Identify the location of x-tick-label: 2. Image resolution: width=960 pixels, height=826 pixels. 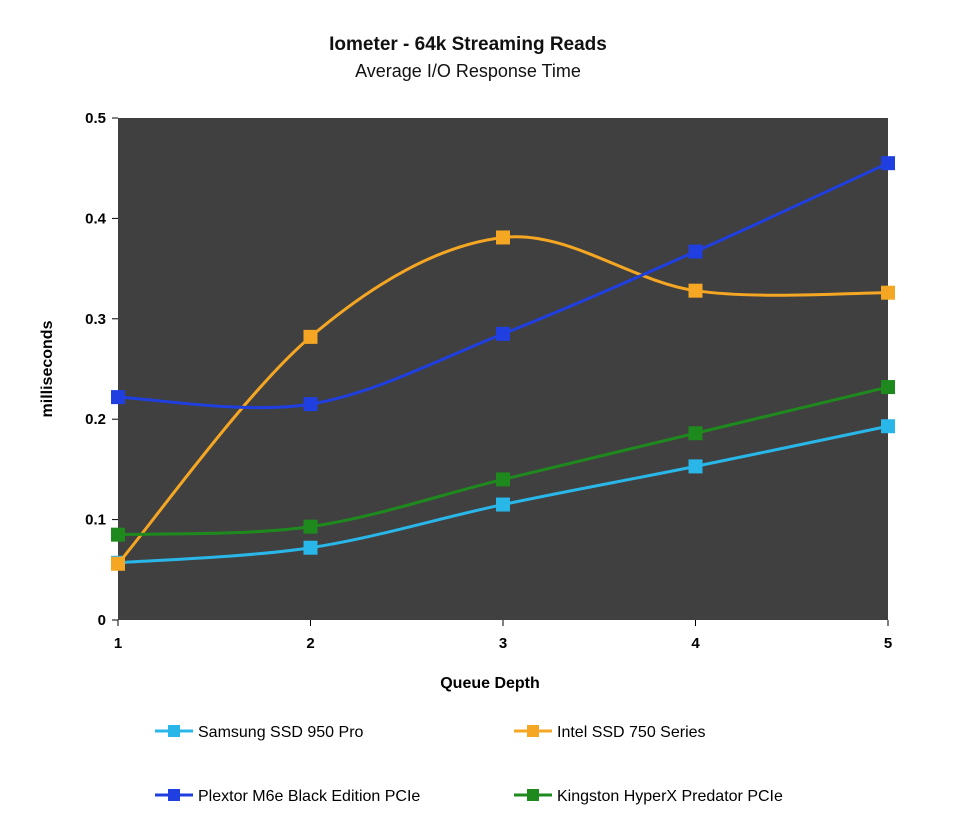
(310, 643).